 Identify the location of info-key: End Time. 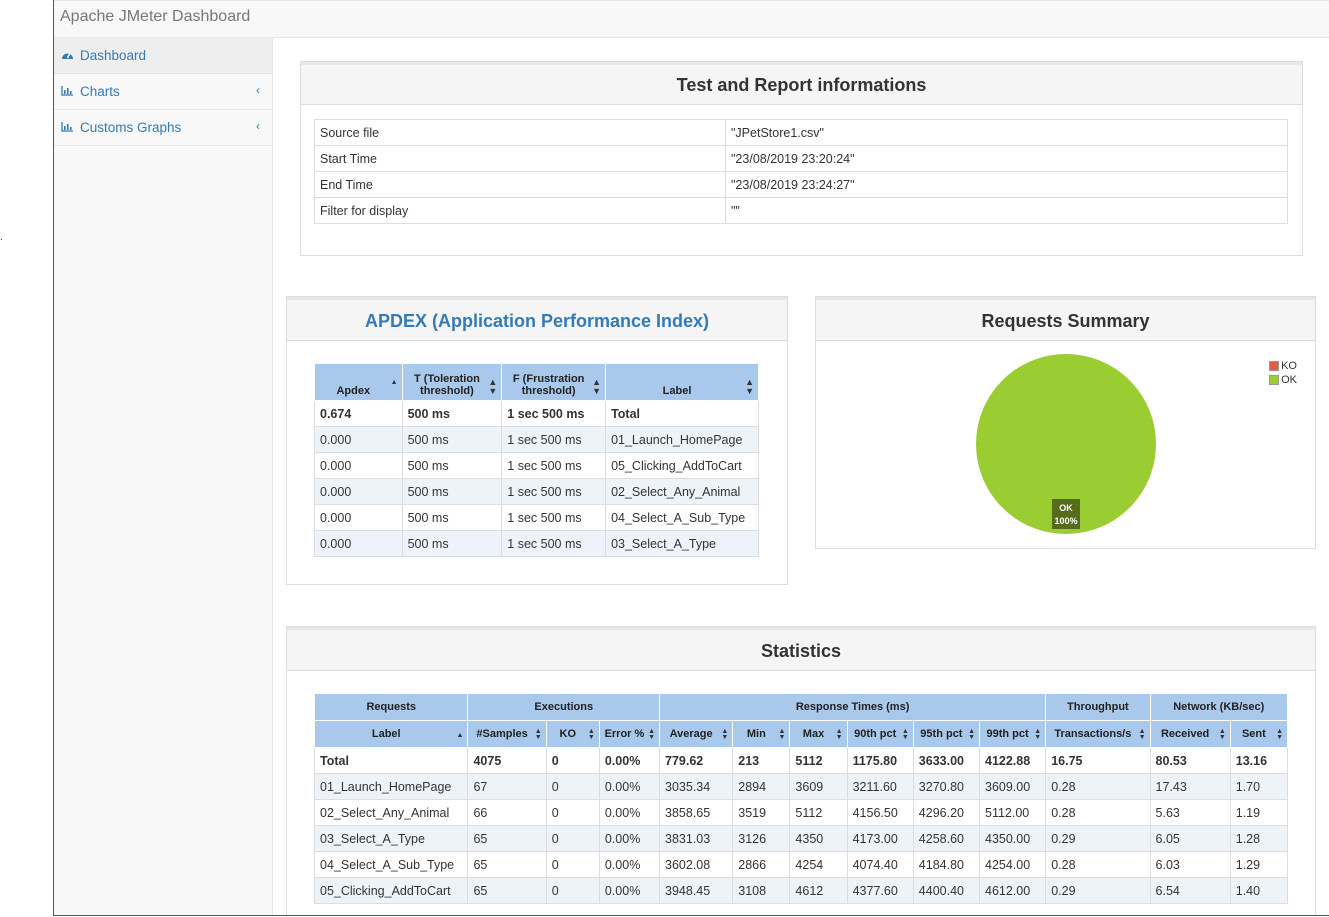
(520, 184).